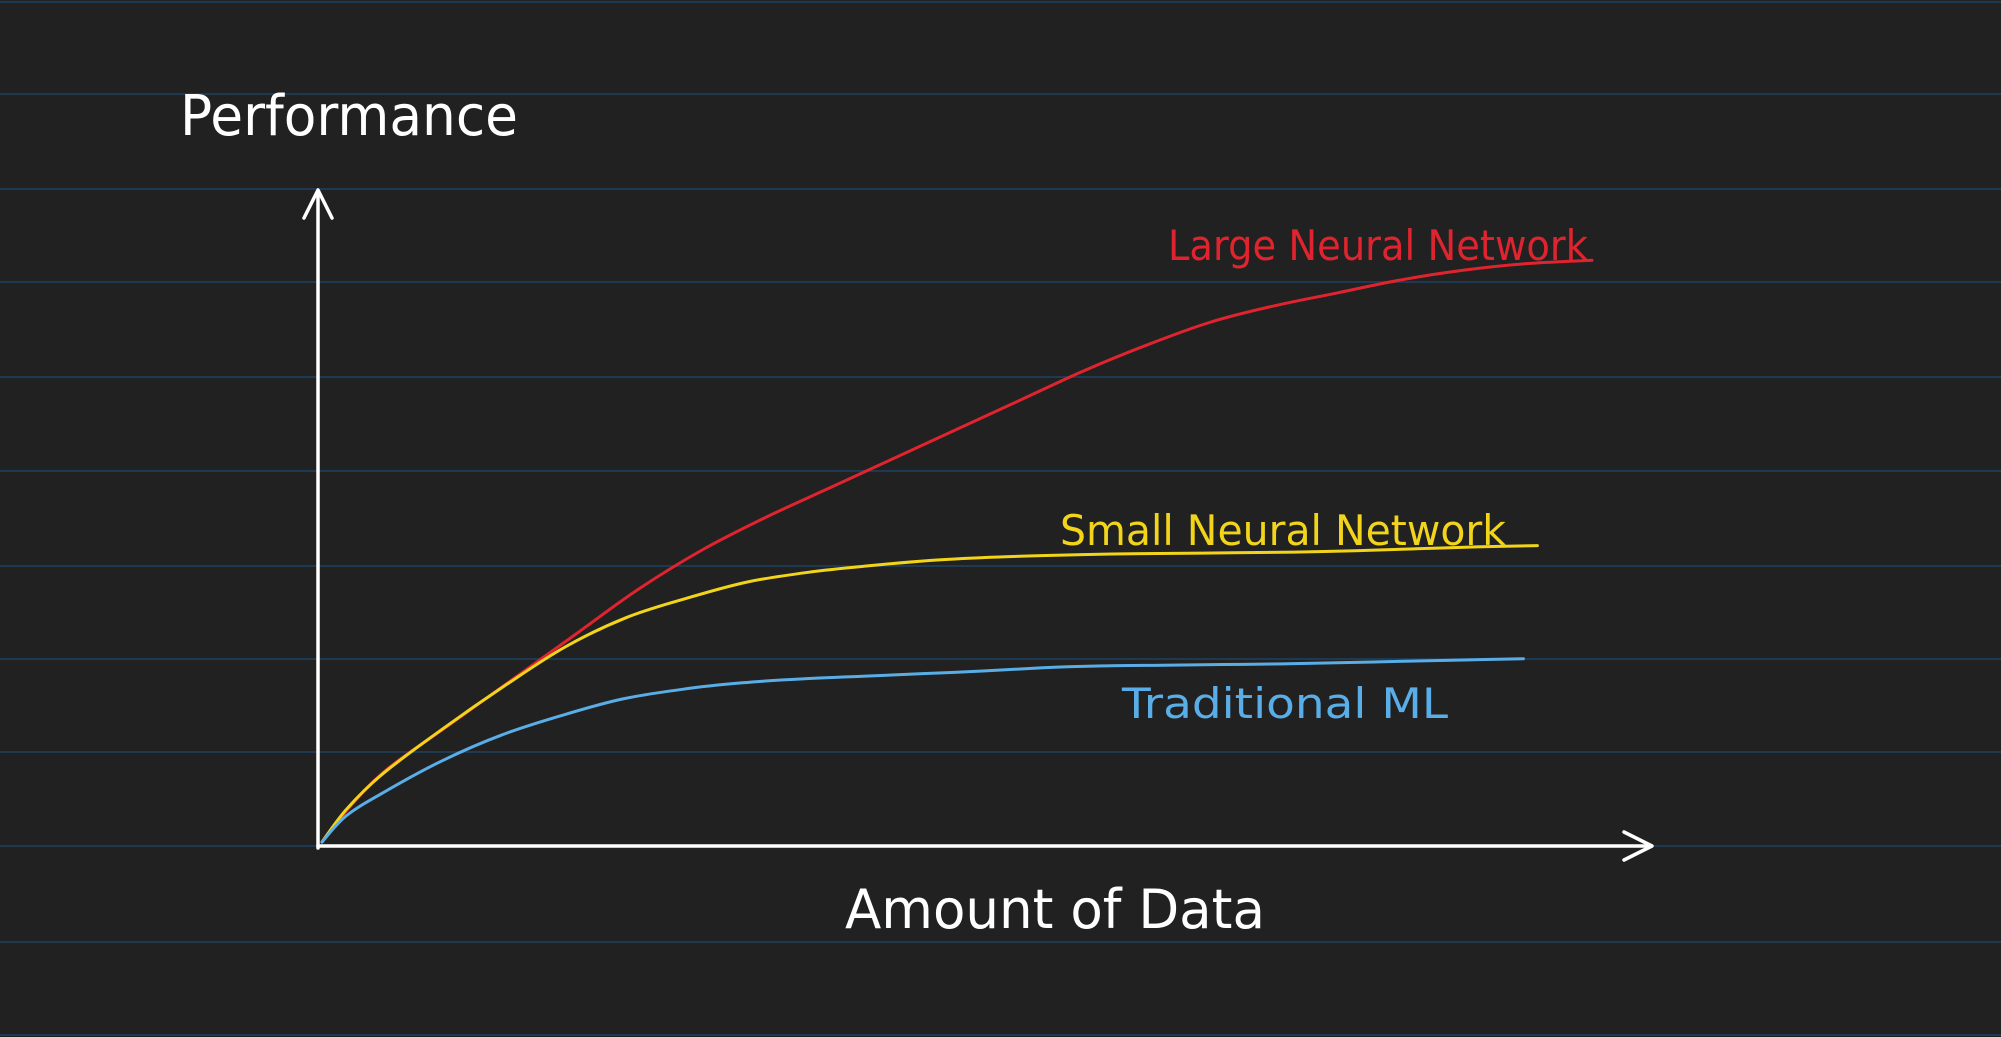  What do you see at coordinates (349, 116) in the screenshot?
I see `y-axis-label: Performance` at bounding box center [349, 116].